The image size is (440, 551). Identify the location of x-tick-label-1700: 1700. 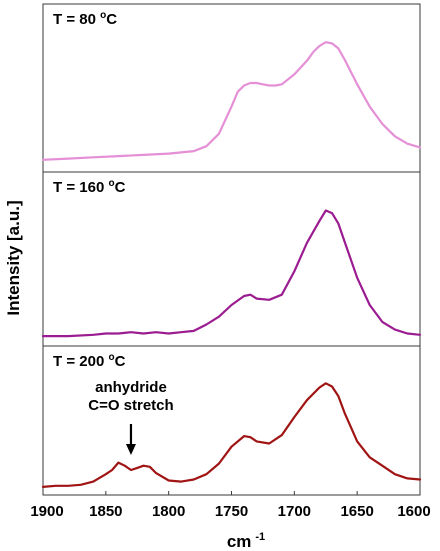
(294, 511).